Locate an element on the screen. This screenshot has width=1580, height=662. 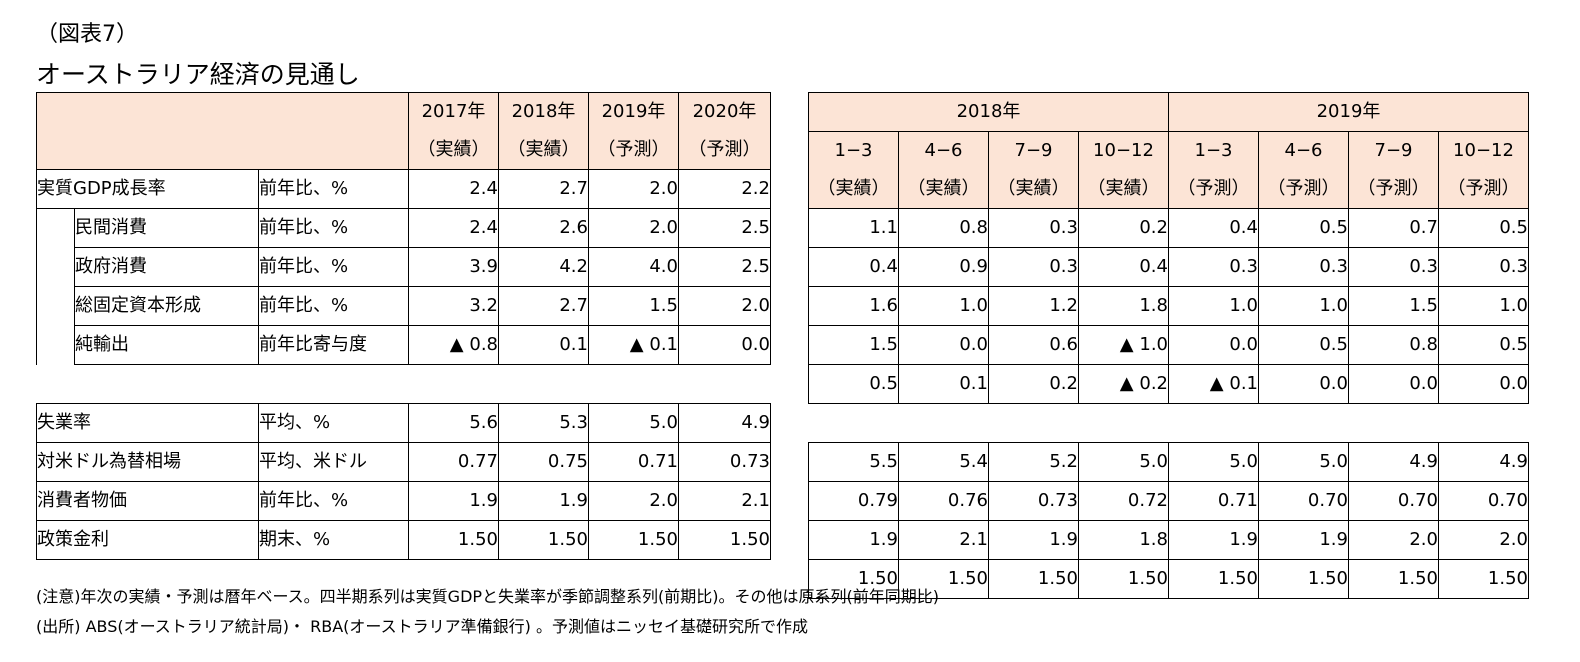
indicator-label: 対米ドル為替相場 is located at coordinates (147, 462).